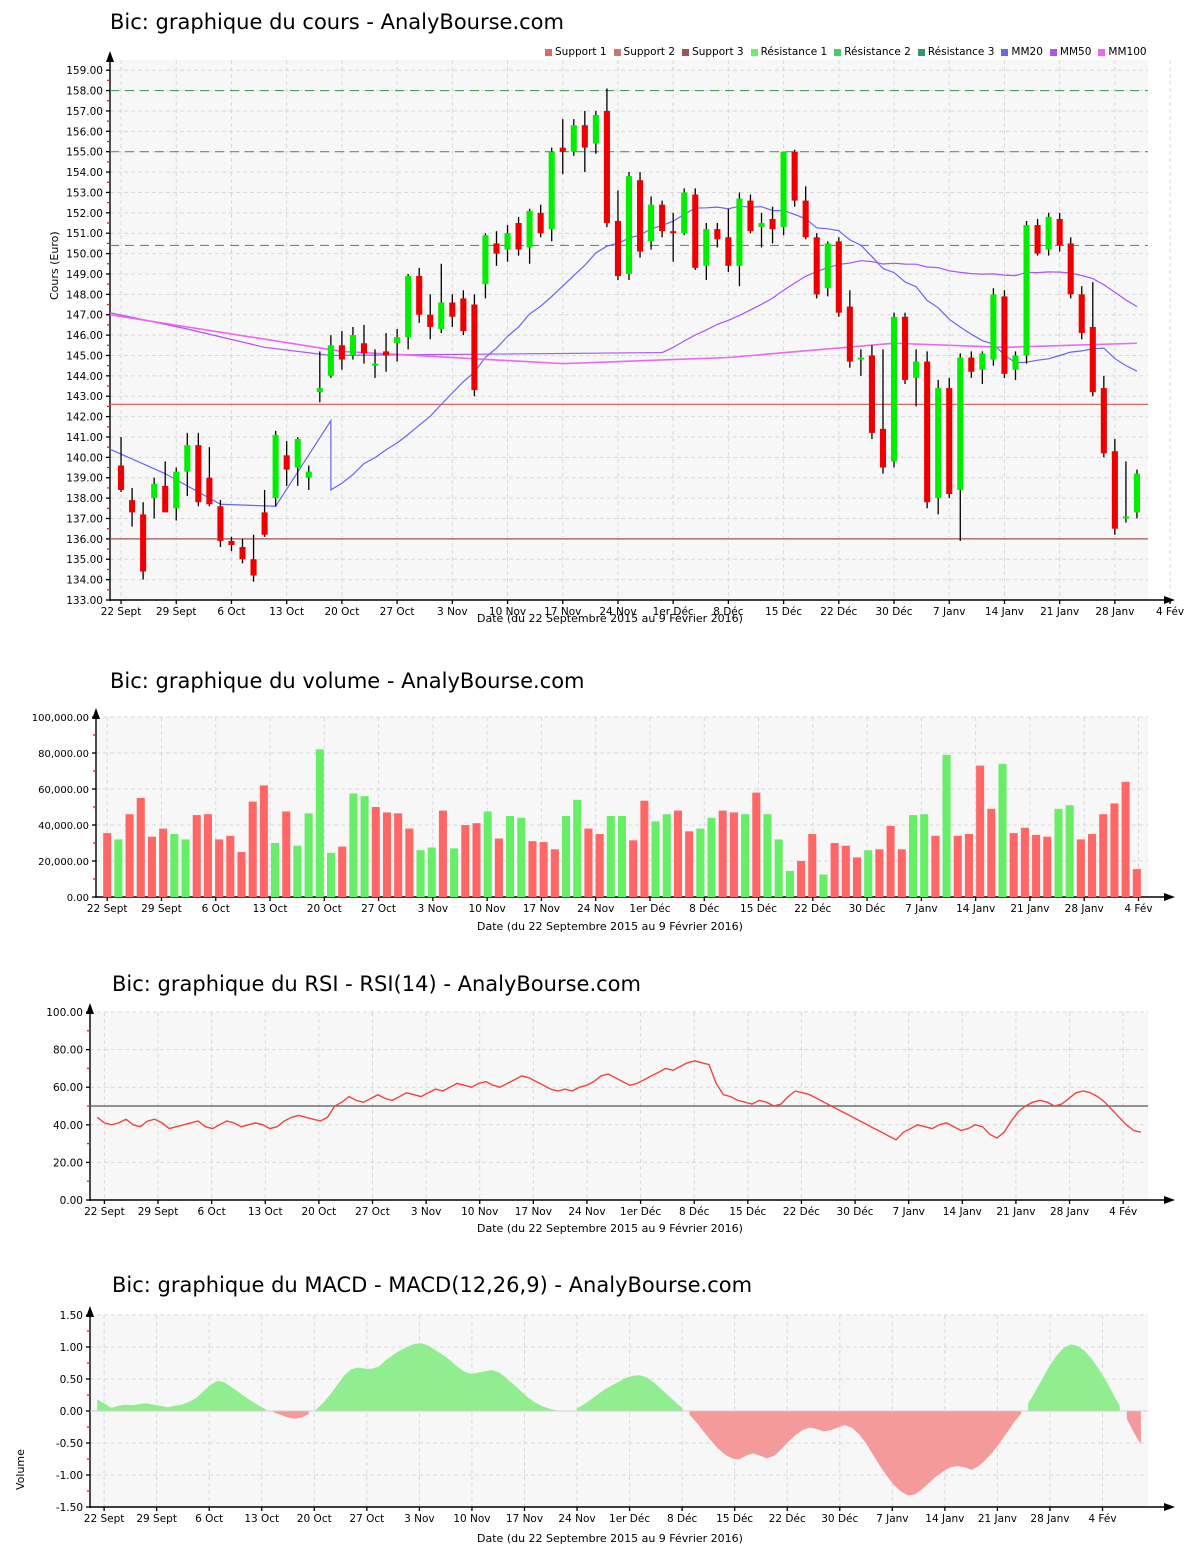 Image resolution: width=1200 pixels, height=1550 pixels. What do you see at coordinates (84, 458) in the screenshot?
I see `y-axis-tick-label: 140.00` at bounding box center [84, 458].